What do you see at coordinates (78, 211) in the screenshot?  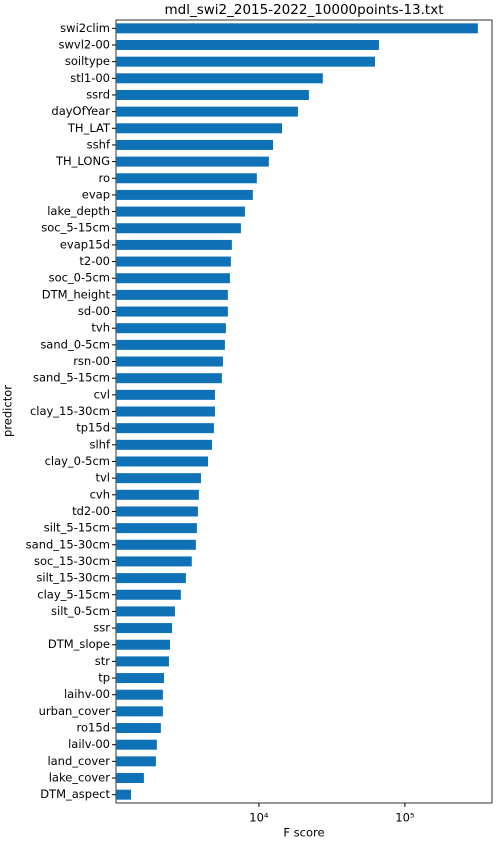 I see `y-tick-label: lake_depth` at bounding box center [78, 211].